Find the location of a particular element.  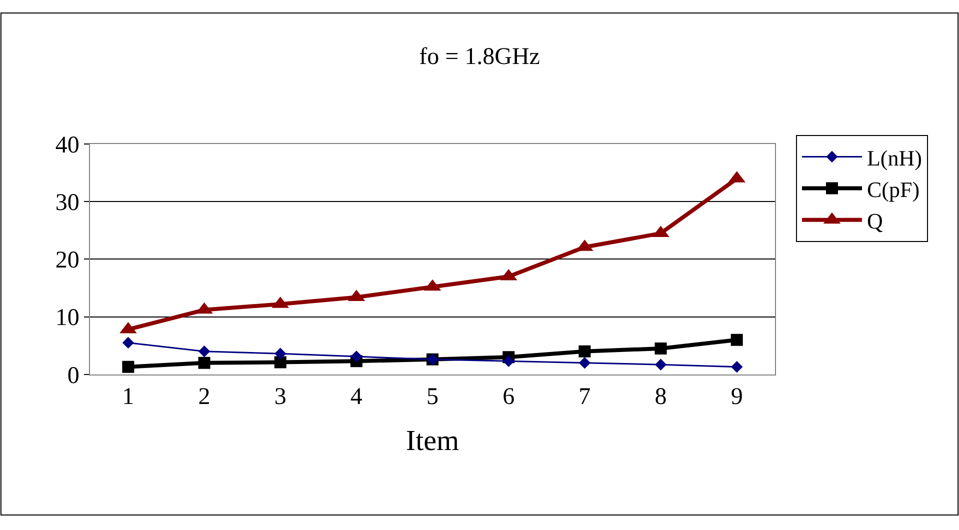

x-tick-label: 5 is located at coordinates (432, 397).